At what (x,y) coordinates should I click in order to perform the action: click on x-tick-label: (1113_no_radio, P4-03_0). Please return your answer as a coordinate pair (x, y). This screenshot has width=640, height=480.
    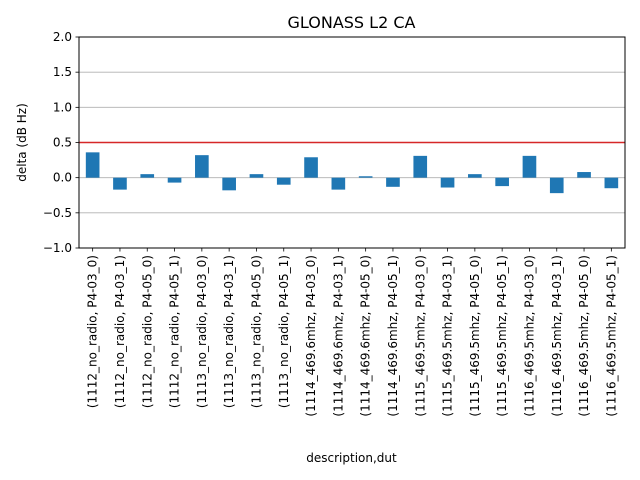
    Looking at the image, I should click on (202, 331).